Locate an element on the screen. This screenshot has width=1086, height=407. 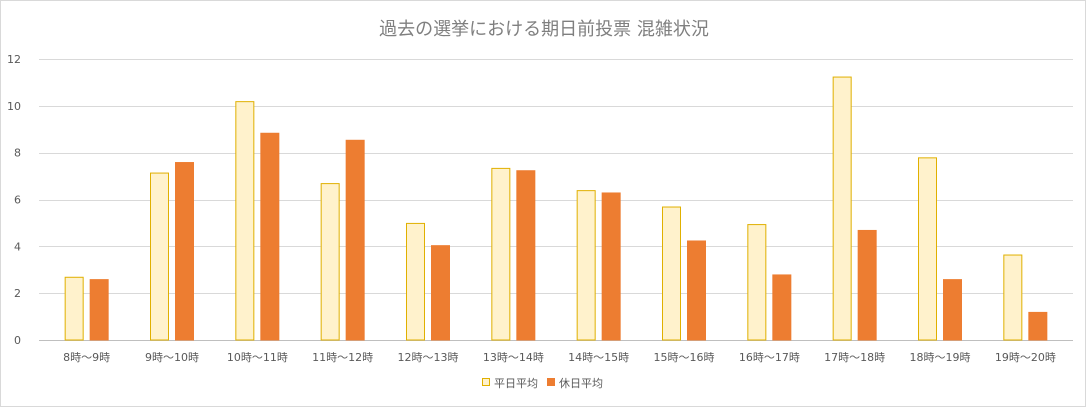
y-tick-label: 12 is located at coordinates (14, 59).